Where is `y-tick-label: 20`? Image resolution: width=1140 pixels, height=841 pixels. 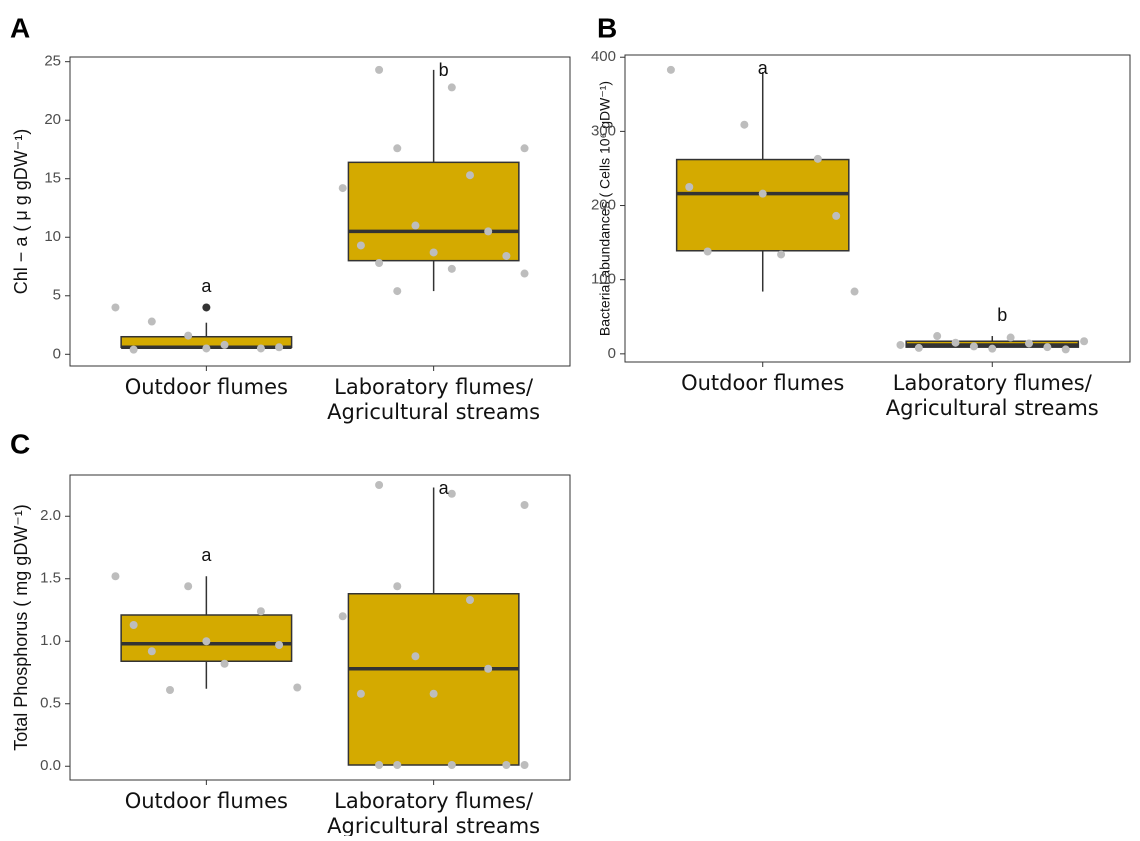 y-tick-label: 20 is located at coordinates (52, 119).